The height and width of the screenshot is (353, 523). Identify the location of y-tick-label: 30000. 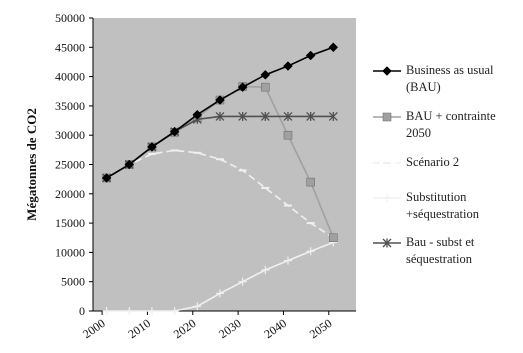
(70, 135).